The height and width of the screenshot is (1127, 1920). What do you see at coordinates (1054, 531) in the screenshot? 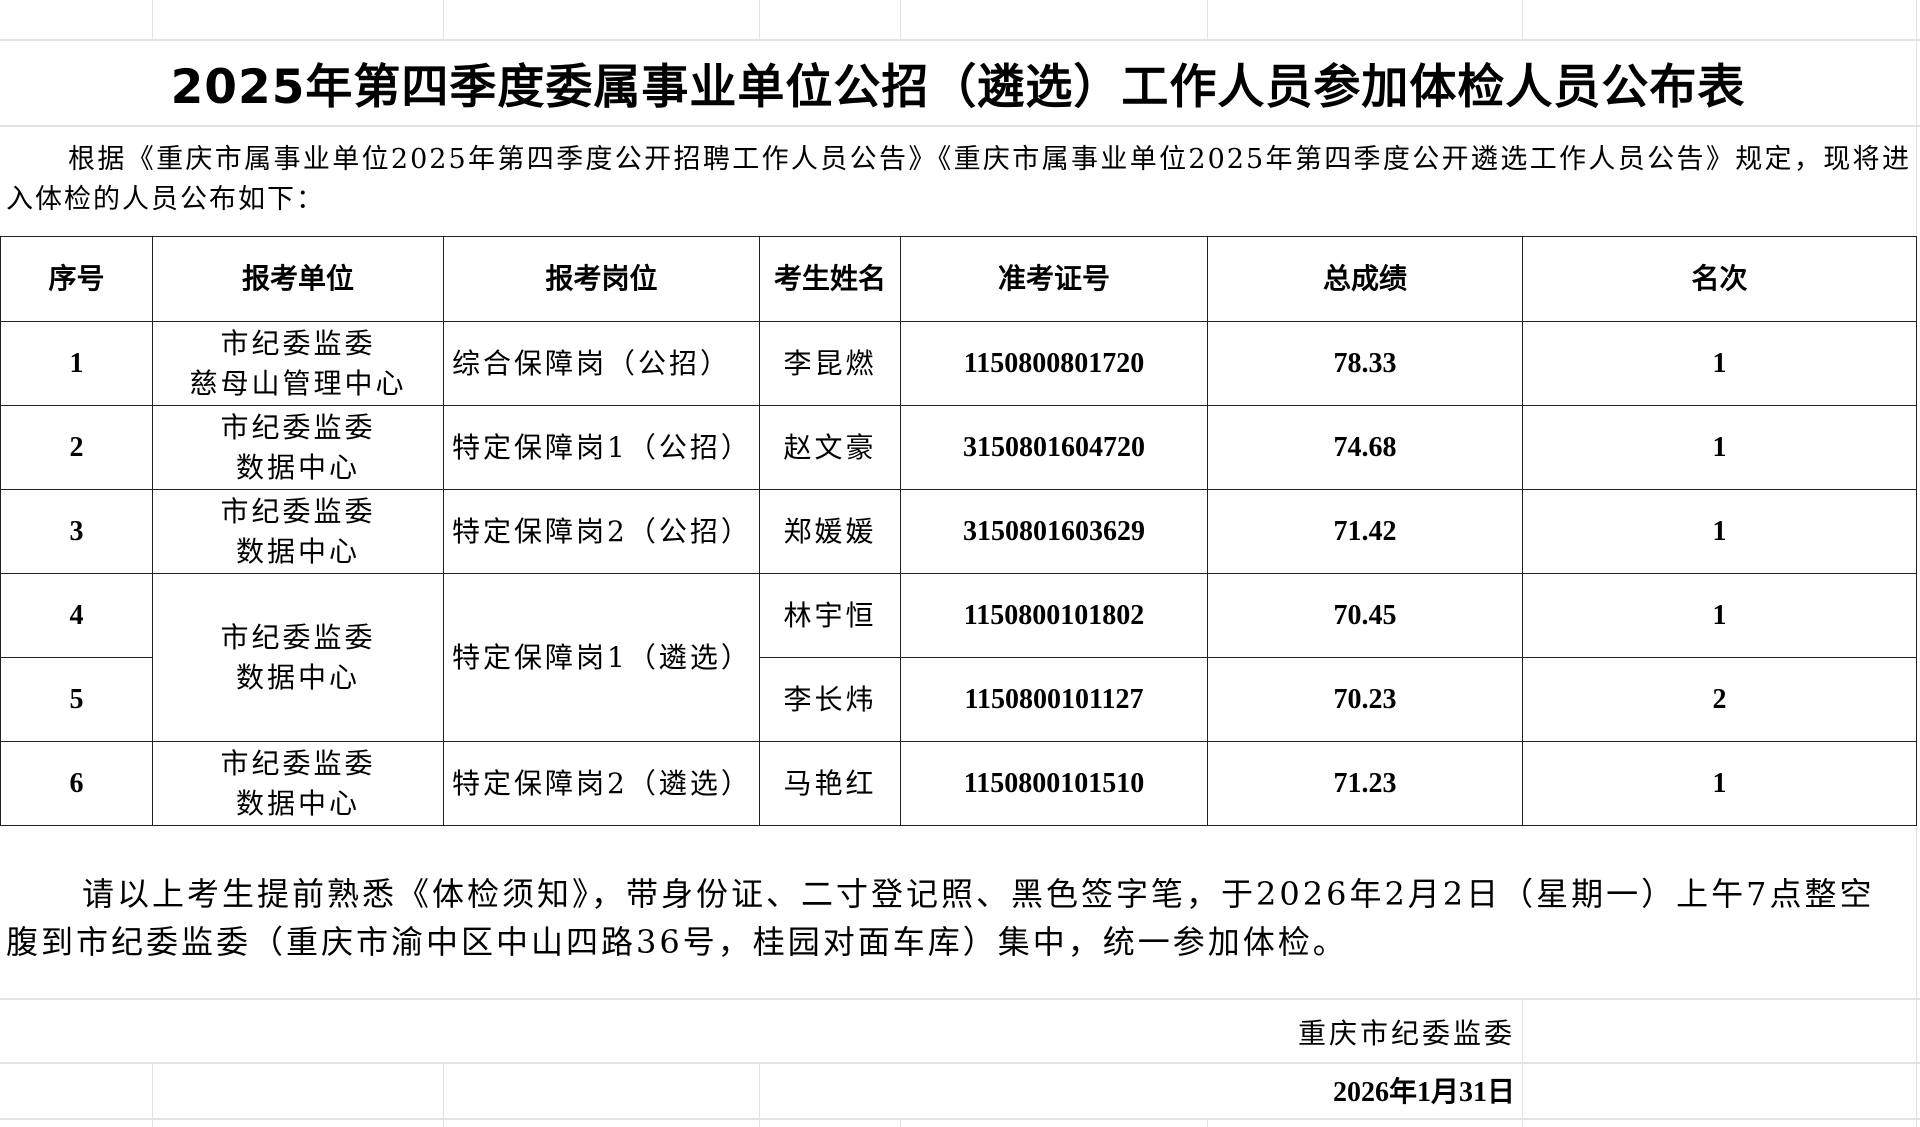
I see `cell-ticket: 3150801603629` at bounding box center [1054, 531].